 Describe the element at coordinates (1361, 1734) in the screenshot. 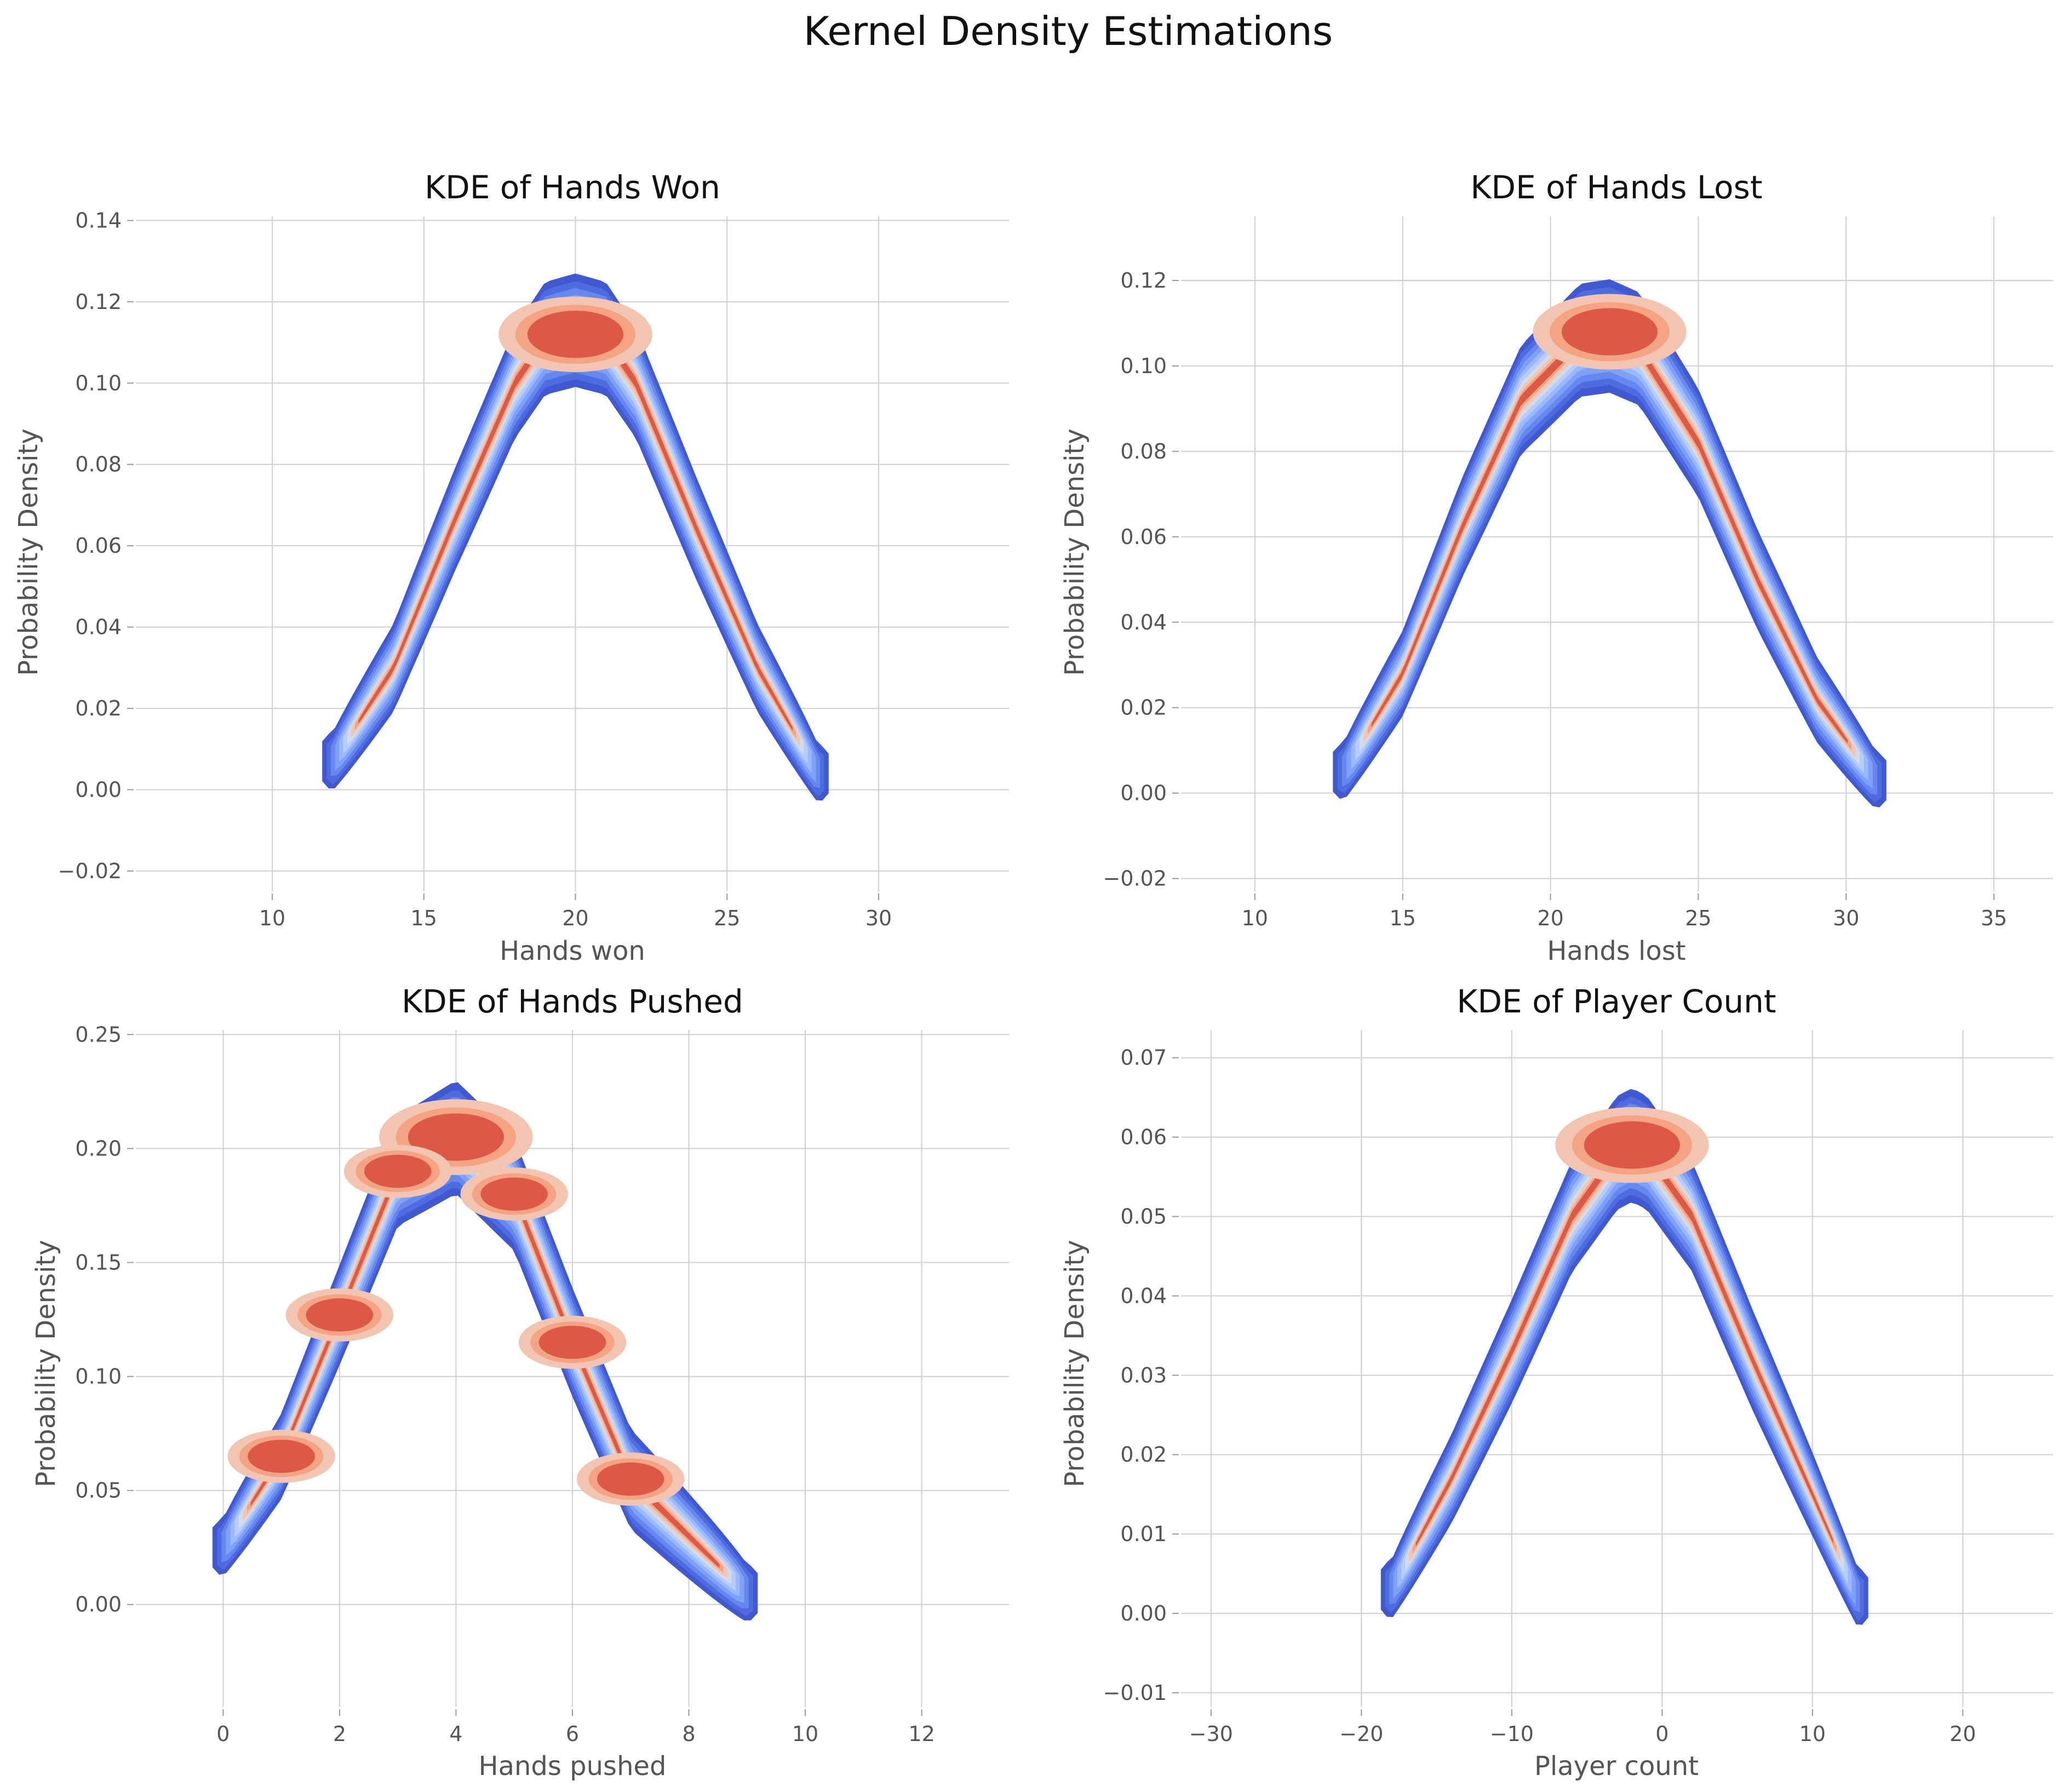

I see `x-tick-label: −20` at that location.